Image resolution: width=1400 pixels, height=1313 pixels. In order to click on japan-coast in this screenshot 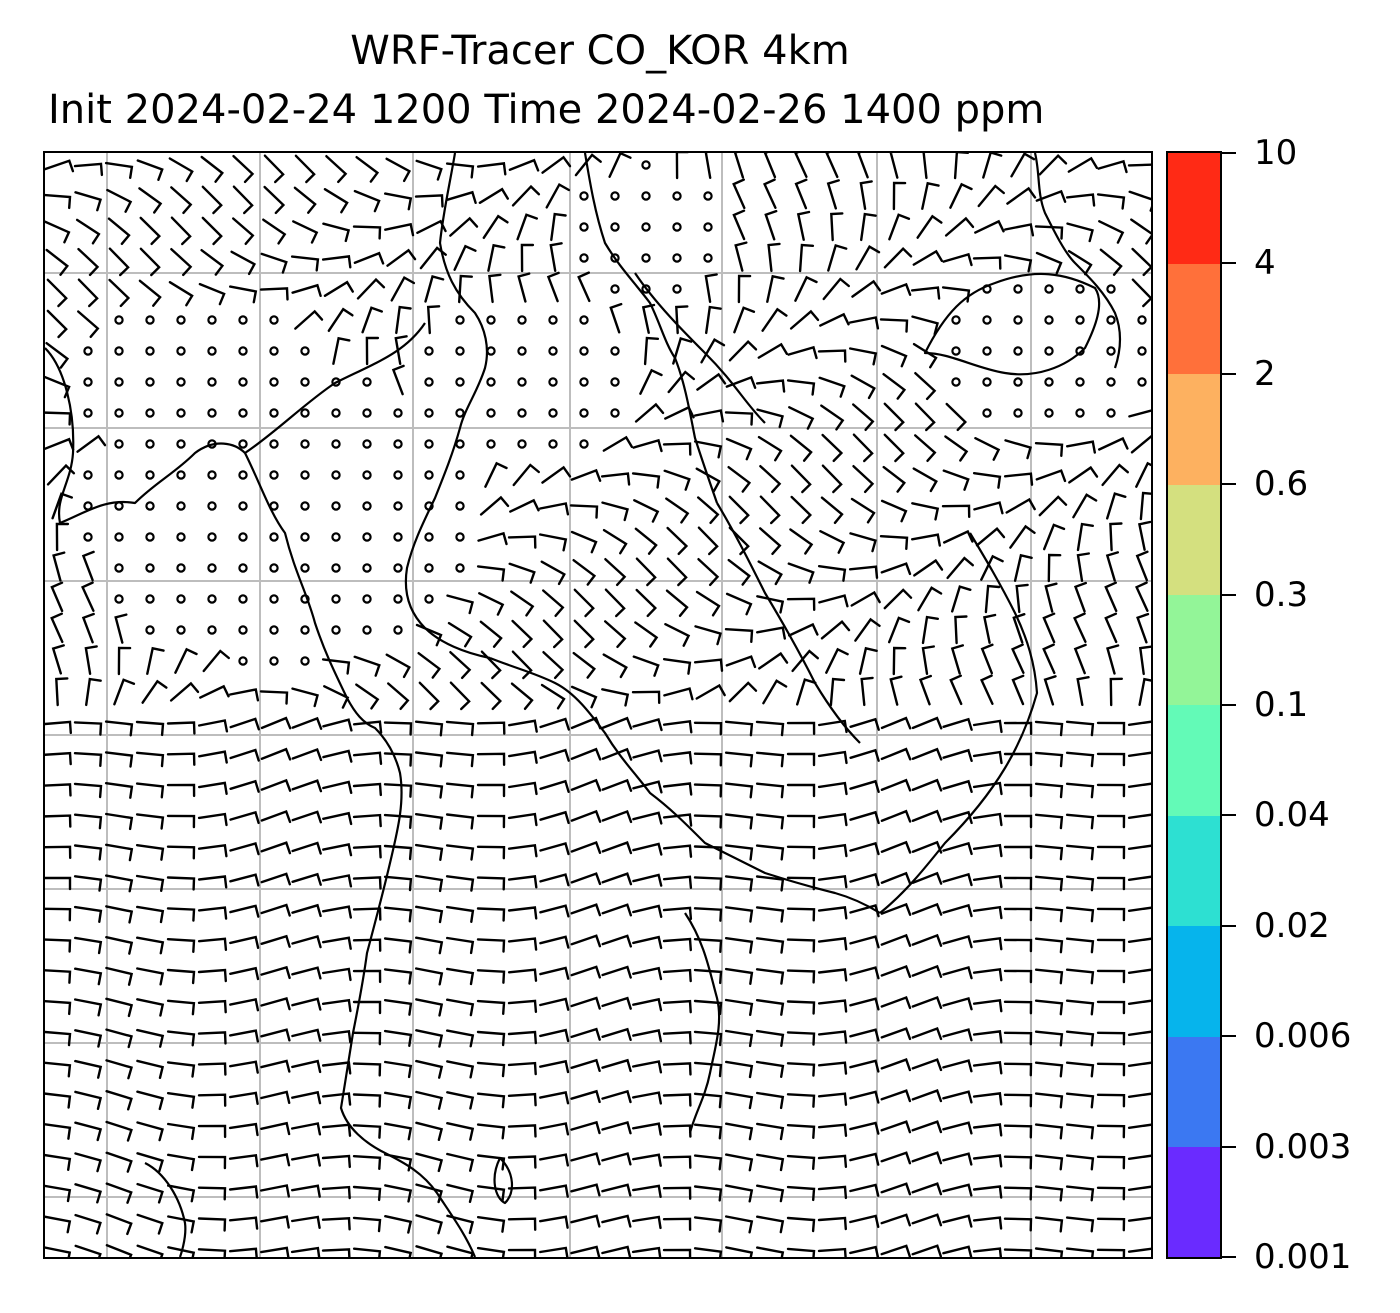, I will do `click(959, 723)`.